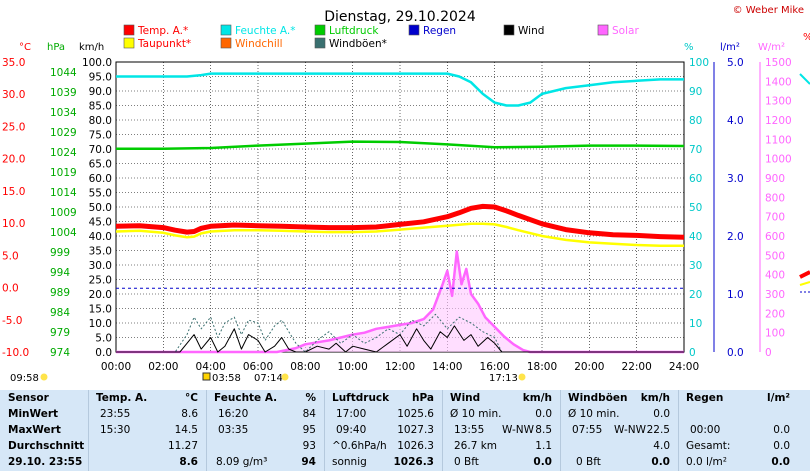 The image size is (810, 471). What do you see at coordinates (775, 256) in the screenshot?
I see `solar-axis-tick: 500` at bounding box center [775, 256].